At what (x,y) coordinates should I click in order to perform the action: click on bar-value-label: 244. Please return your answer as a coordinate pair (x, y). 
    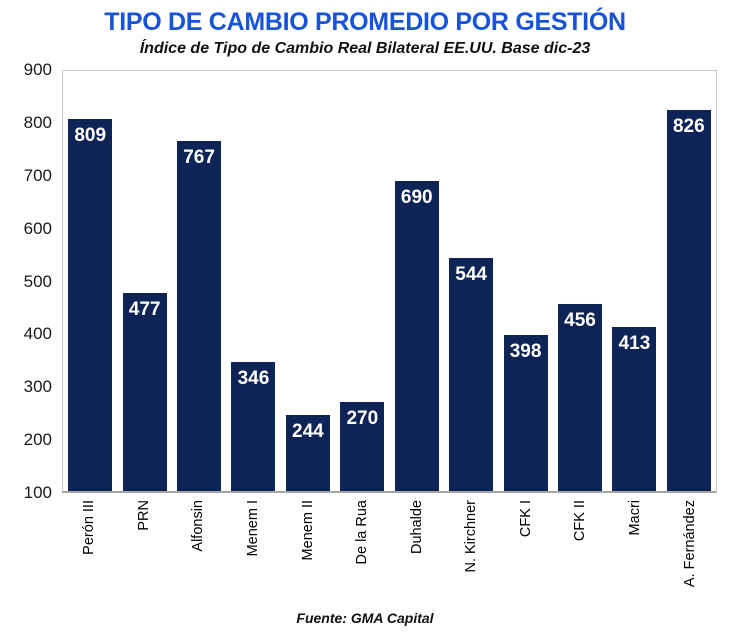
    Looking at the image, I should click on (308, 432).